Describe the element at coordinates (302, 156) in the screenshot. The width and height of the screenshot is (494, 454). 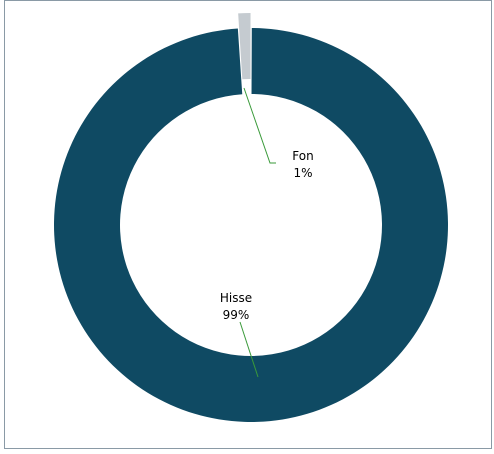
I see `data-label-fon-name: Fon` at that location.